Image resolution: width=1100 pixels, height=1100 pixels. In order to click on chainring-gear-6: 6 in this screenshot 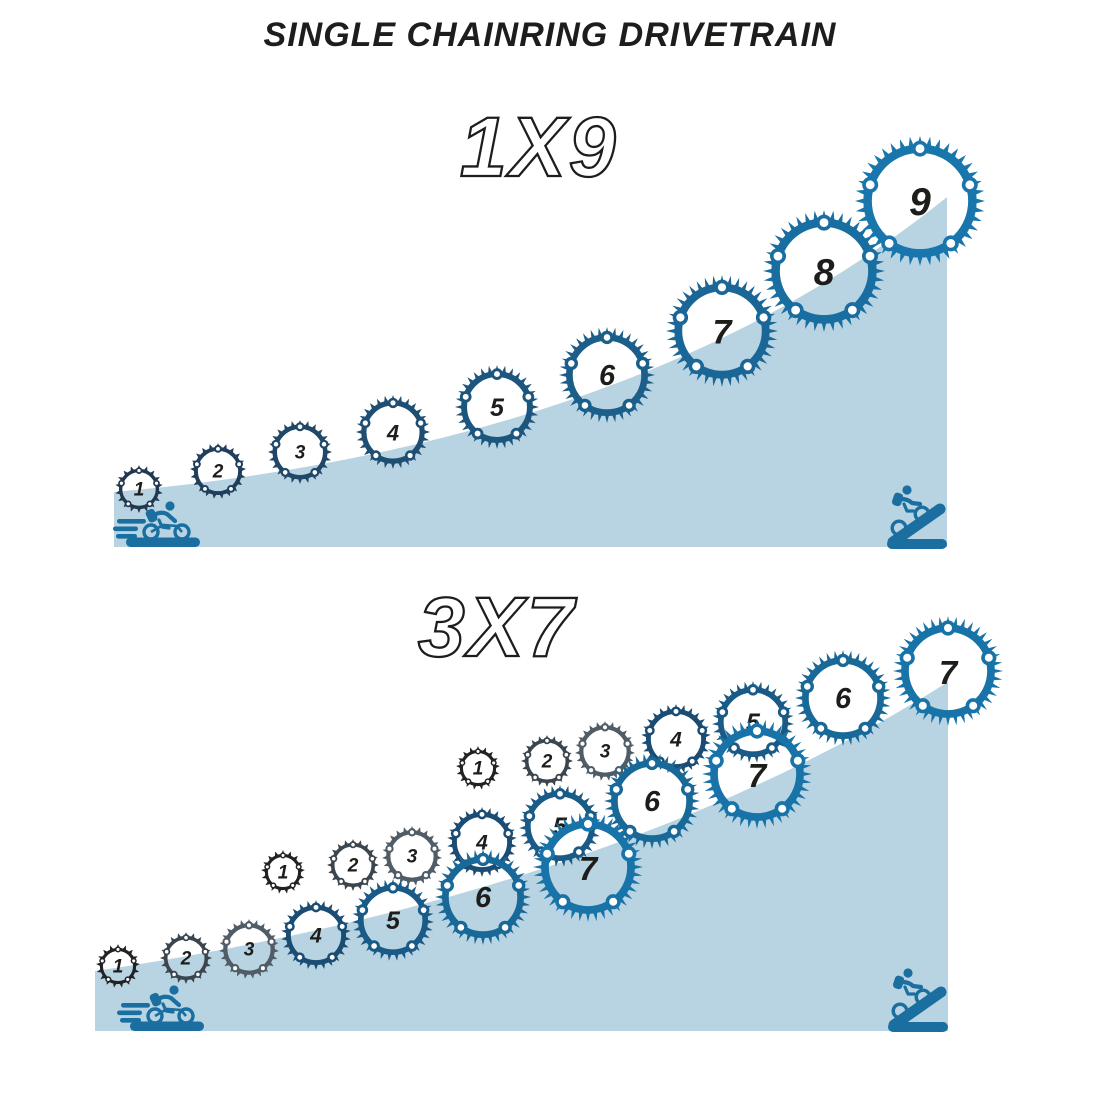, I will do `click(607, 375)`.